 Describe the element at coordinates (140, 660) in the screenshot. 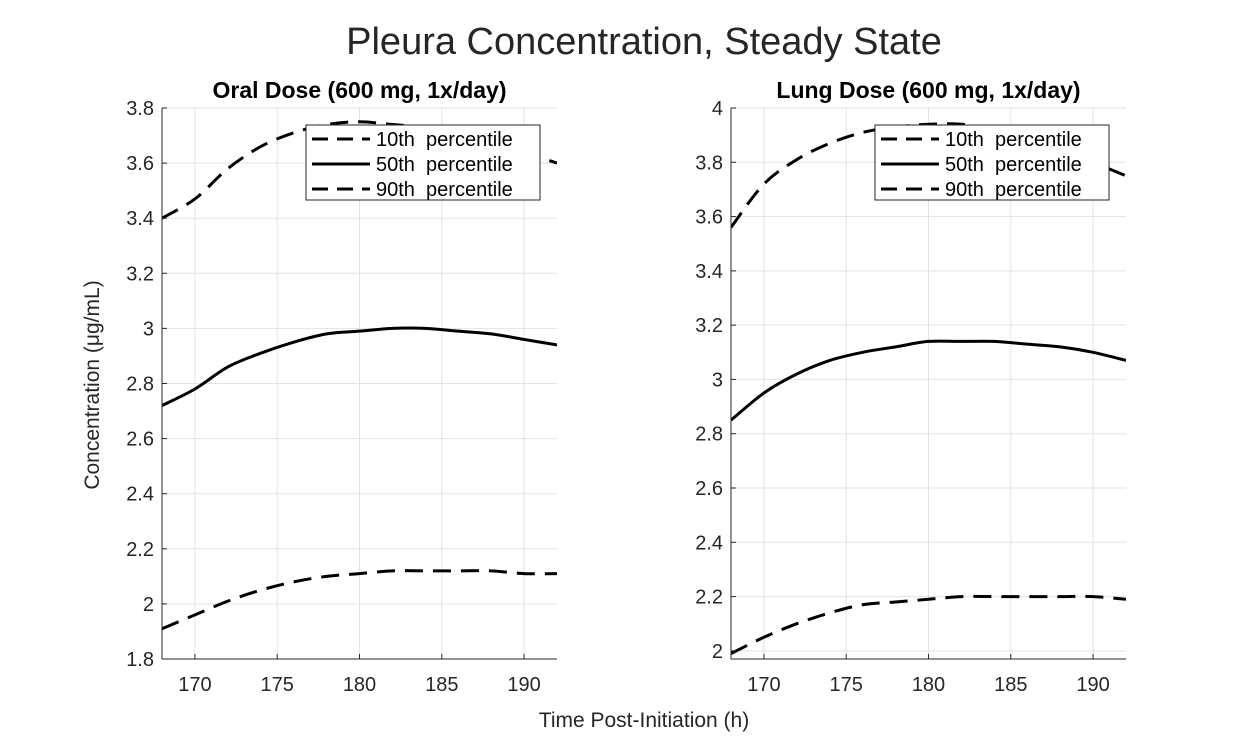

I see `y-tick-label: 1.8` at that location.